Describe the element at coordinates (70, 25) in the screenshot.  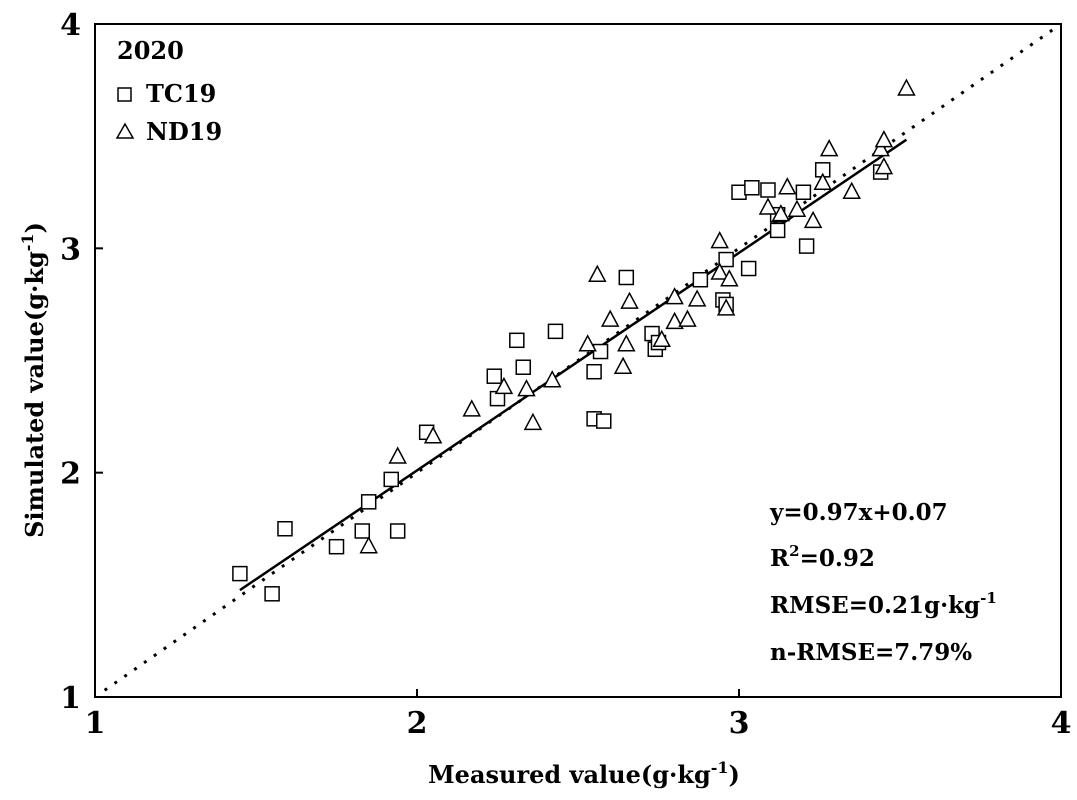
I see `y-tick-label: 4` at that location.